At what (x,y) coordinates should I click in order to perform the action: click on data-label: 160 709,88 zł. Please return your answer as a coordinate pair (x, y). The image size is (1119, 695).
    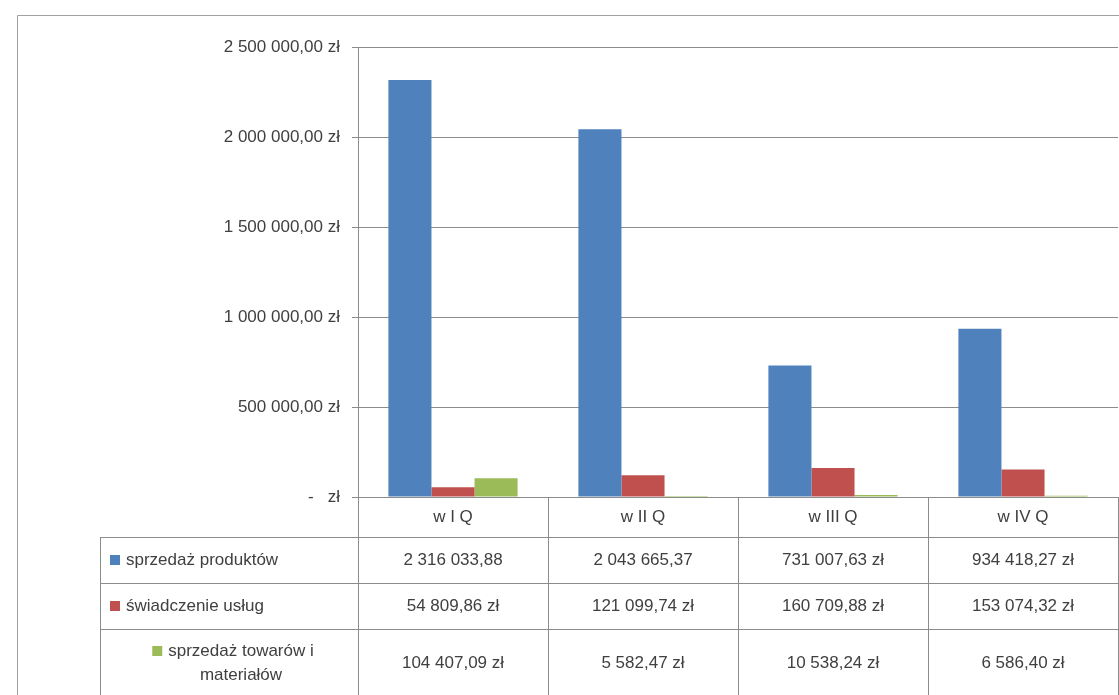
    Looking at the image, I should click on (833, 605).